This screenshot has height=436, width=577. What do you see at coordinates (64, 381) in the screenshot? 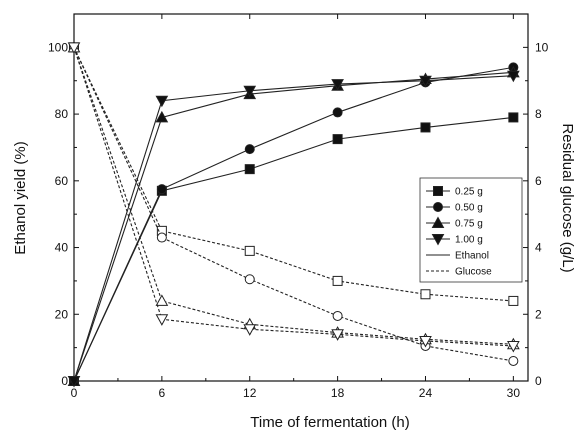
I see `left-y-tick-label: 0` at bounding box center [64, 381].